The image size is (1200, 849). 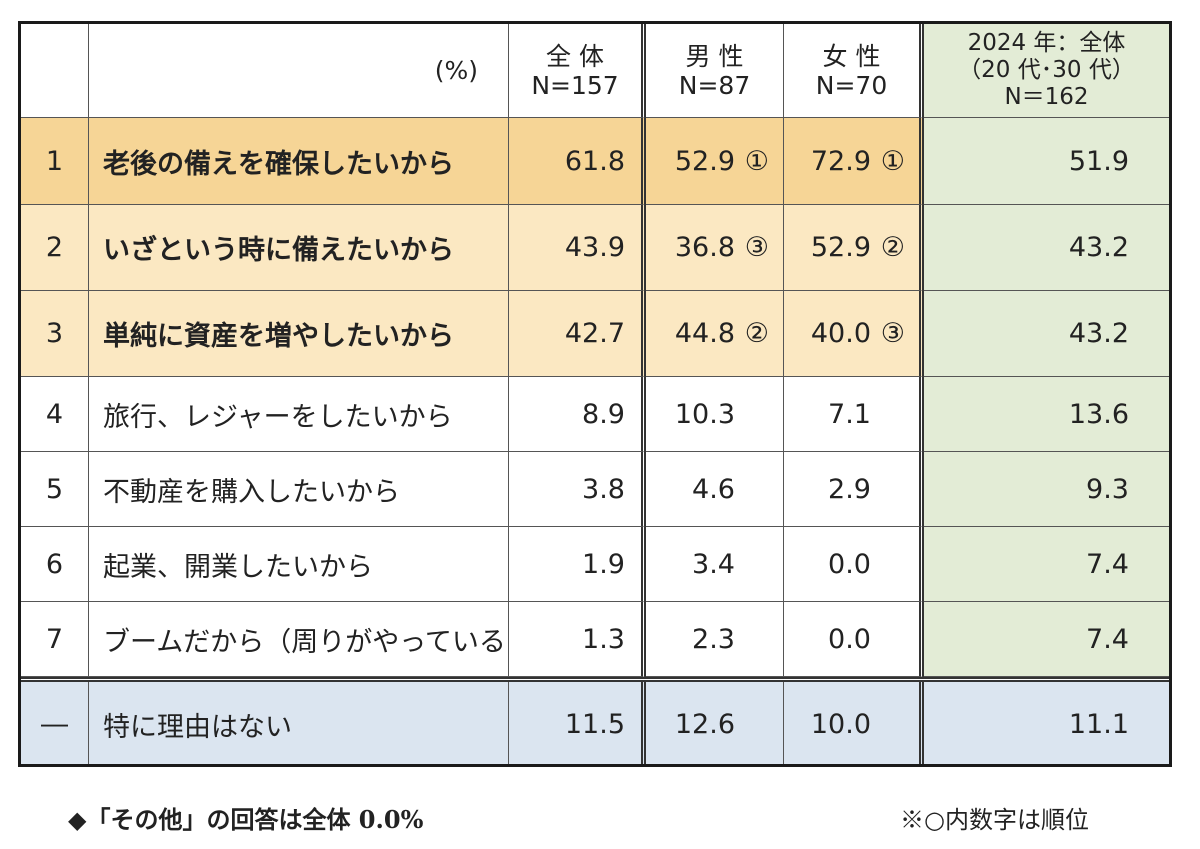 I want to click on male-cell: 12.6, so click(x=715, y=723).